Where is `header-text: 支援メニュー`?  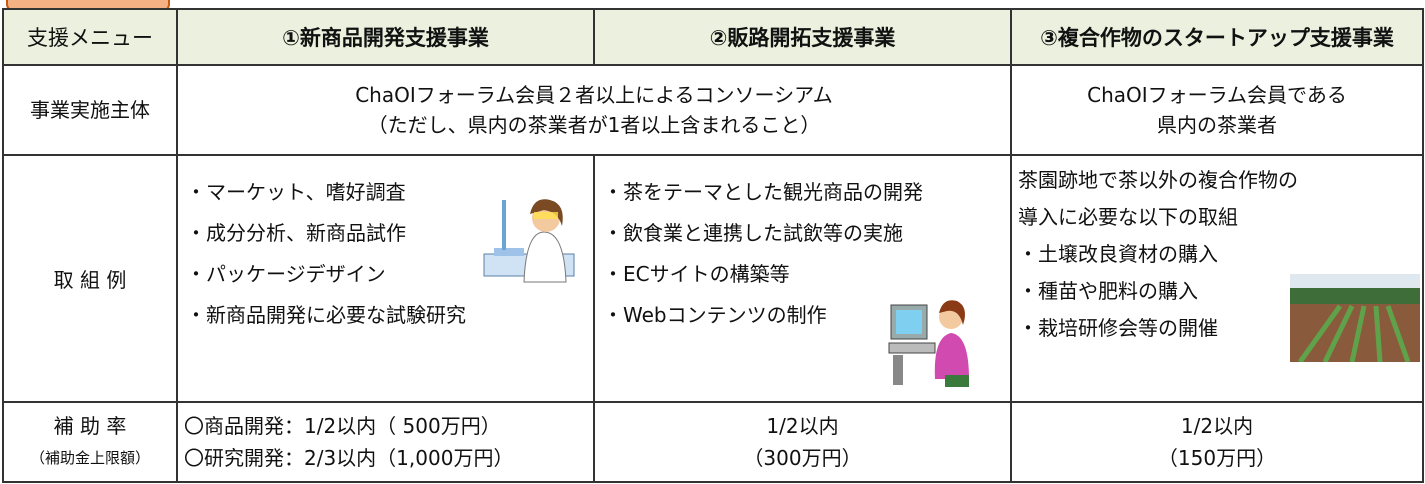 header-text: 支援メニュー is located at coordinates (90, 38).